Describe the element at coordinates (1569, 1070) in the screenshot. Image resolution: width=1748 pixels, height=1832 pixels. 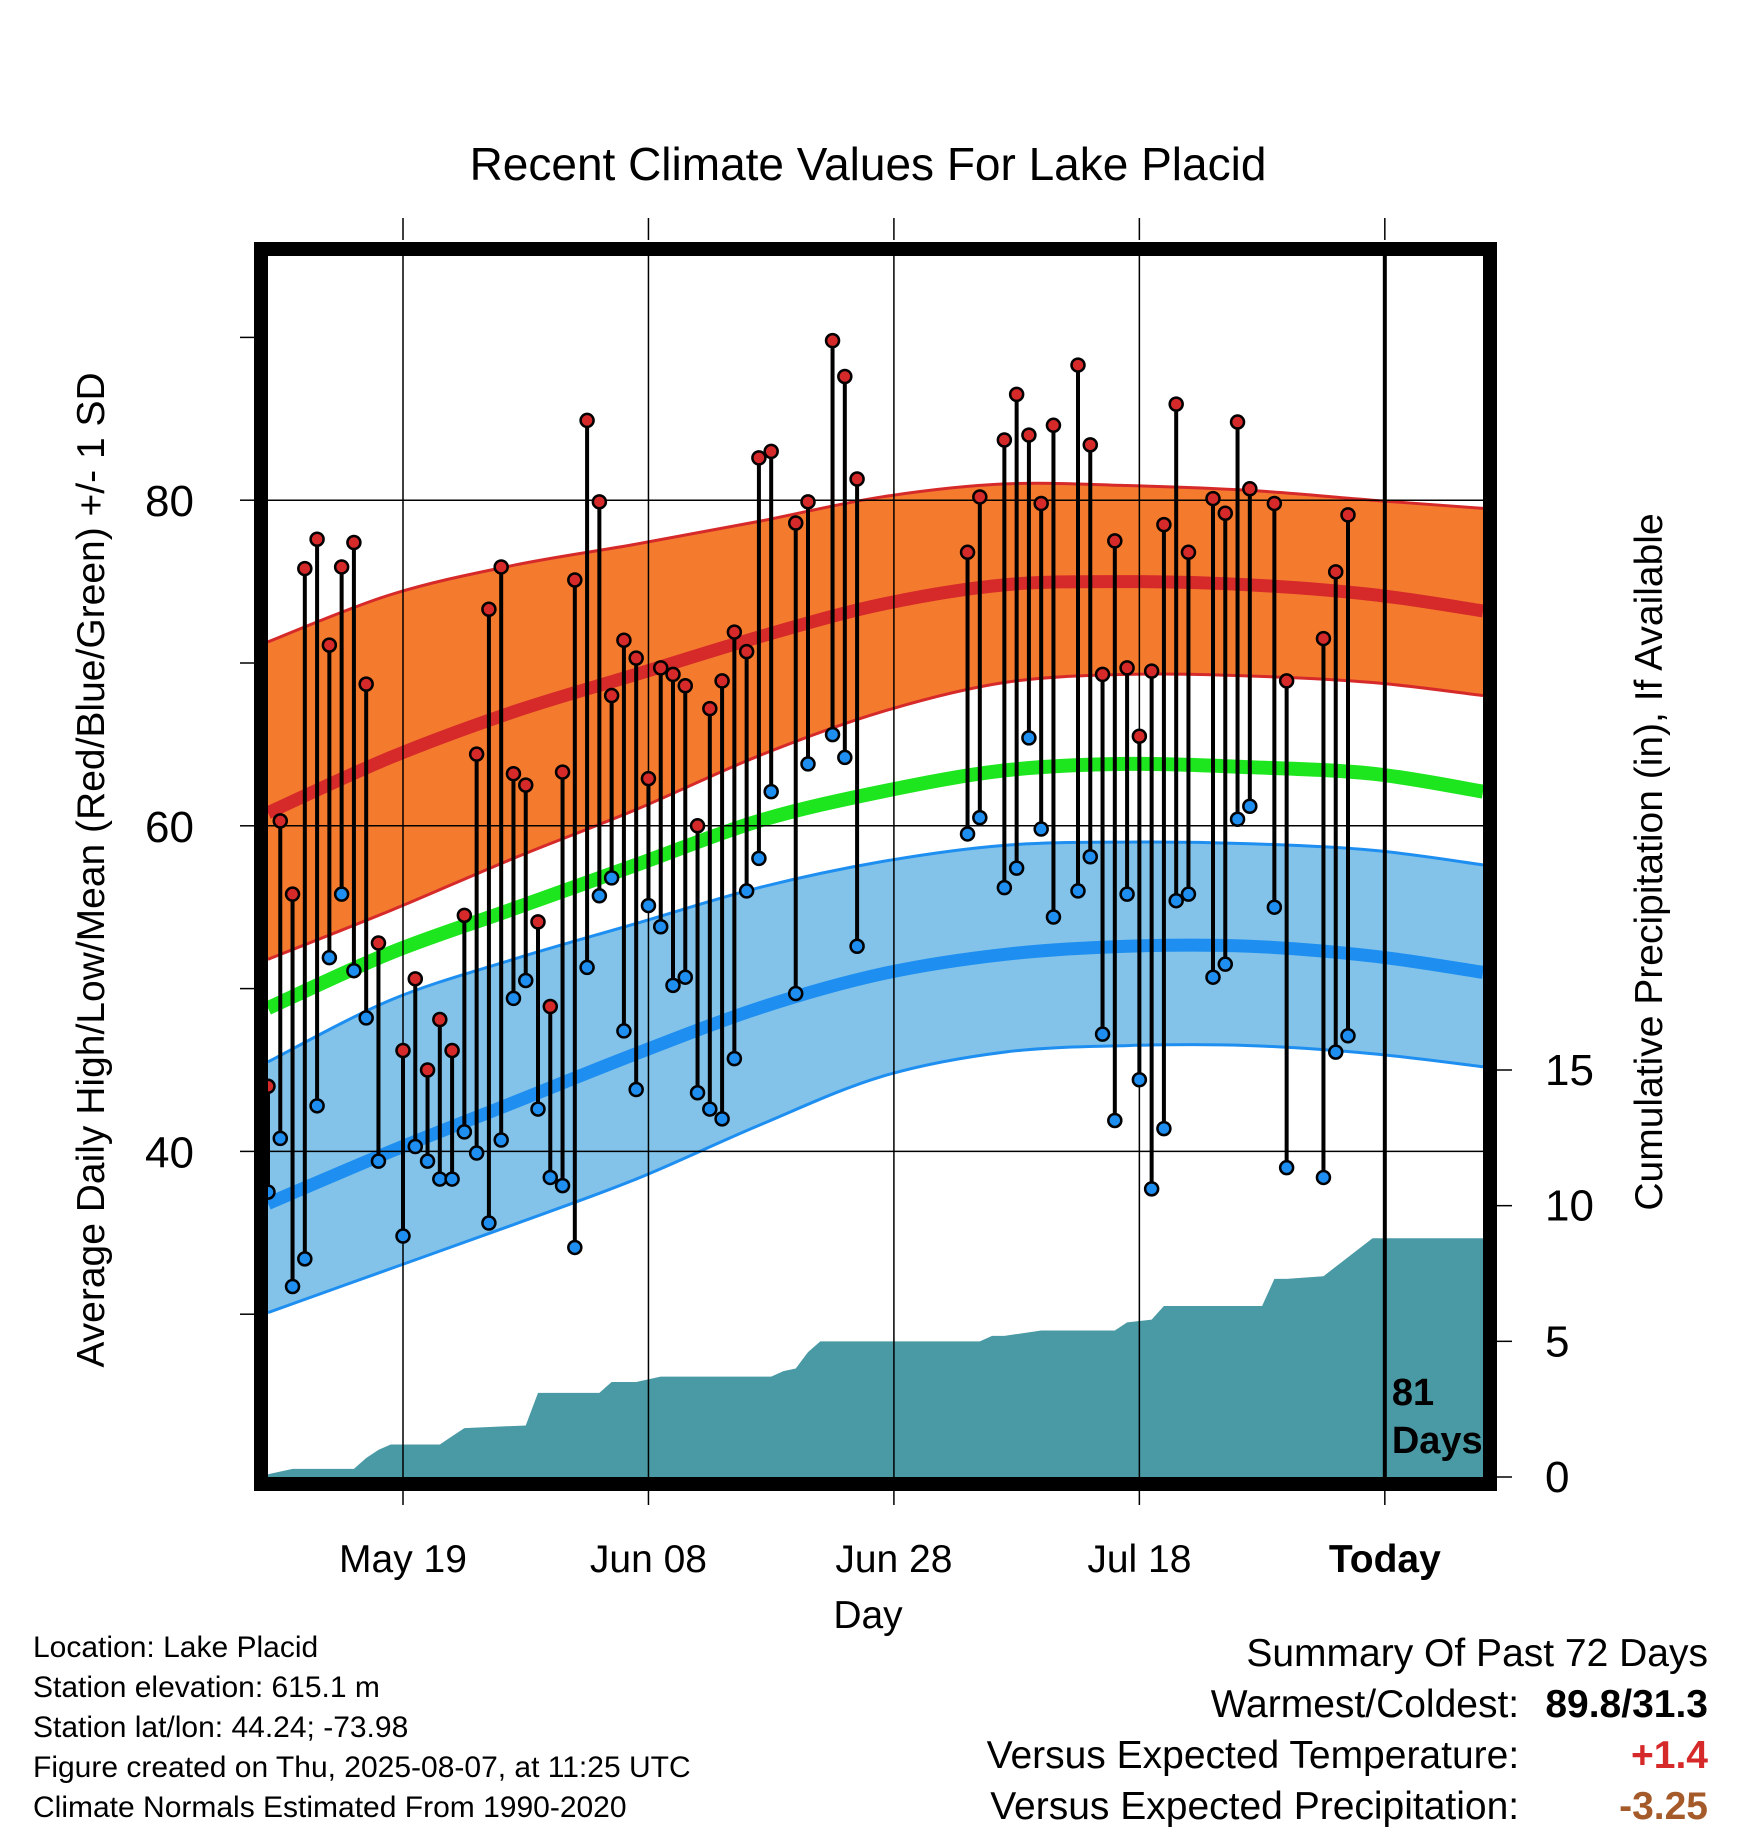
I see `y2-tick-label: 15` at that location.